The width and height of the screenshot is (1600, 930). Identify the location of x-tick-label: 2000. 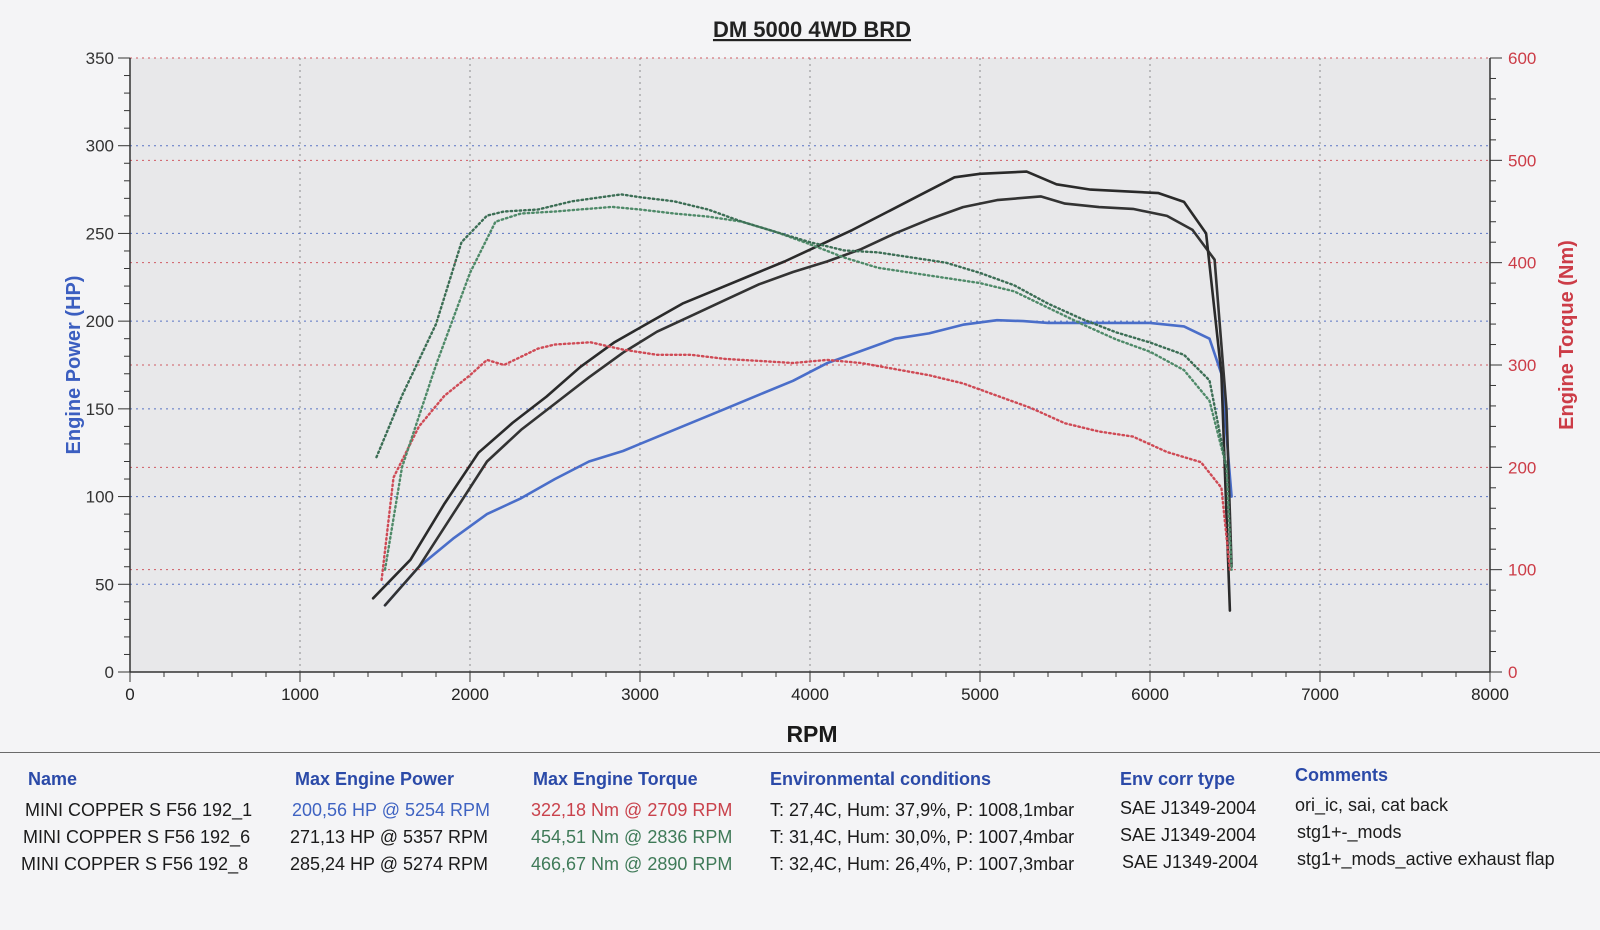
(470, 694).